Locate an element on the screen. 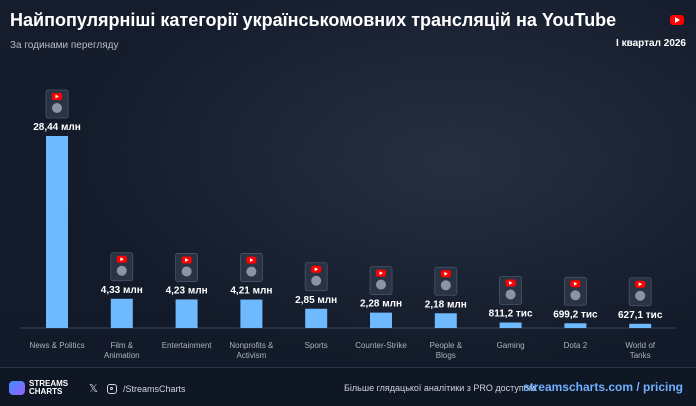 The width and height of the screenshot is (696, 406). category-label: World of is located at coordinates (640, 345).